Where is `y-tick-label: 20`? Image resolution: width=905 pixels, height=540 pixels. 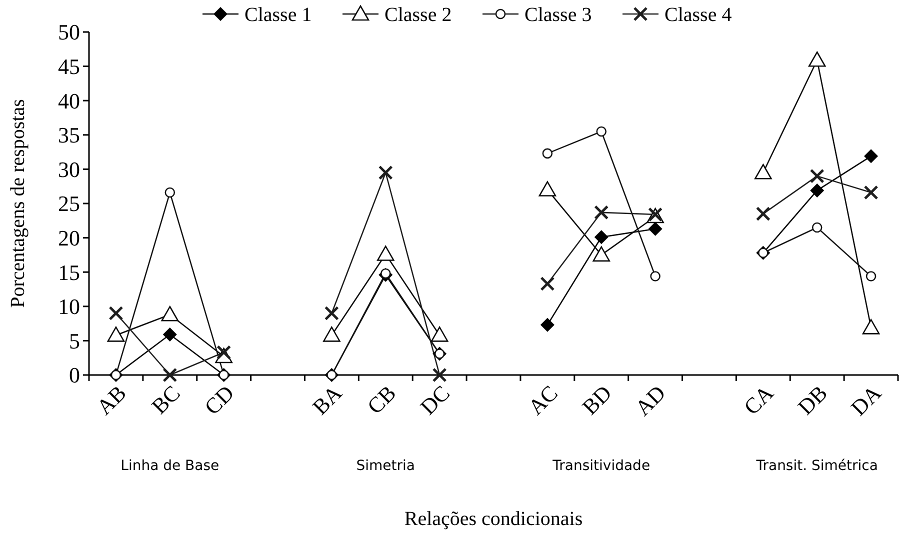 y-tick-label: 20 is located at coordinates (69, 238).